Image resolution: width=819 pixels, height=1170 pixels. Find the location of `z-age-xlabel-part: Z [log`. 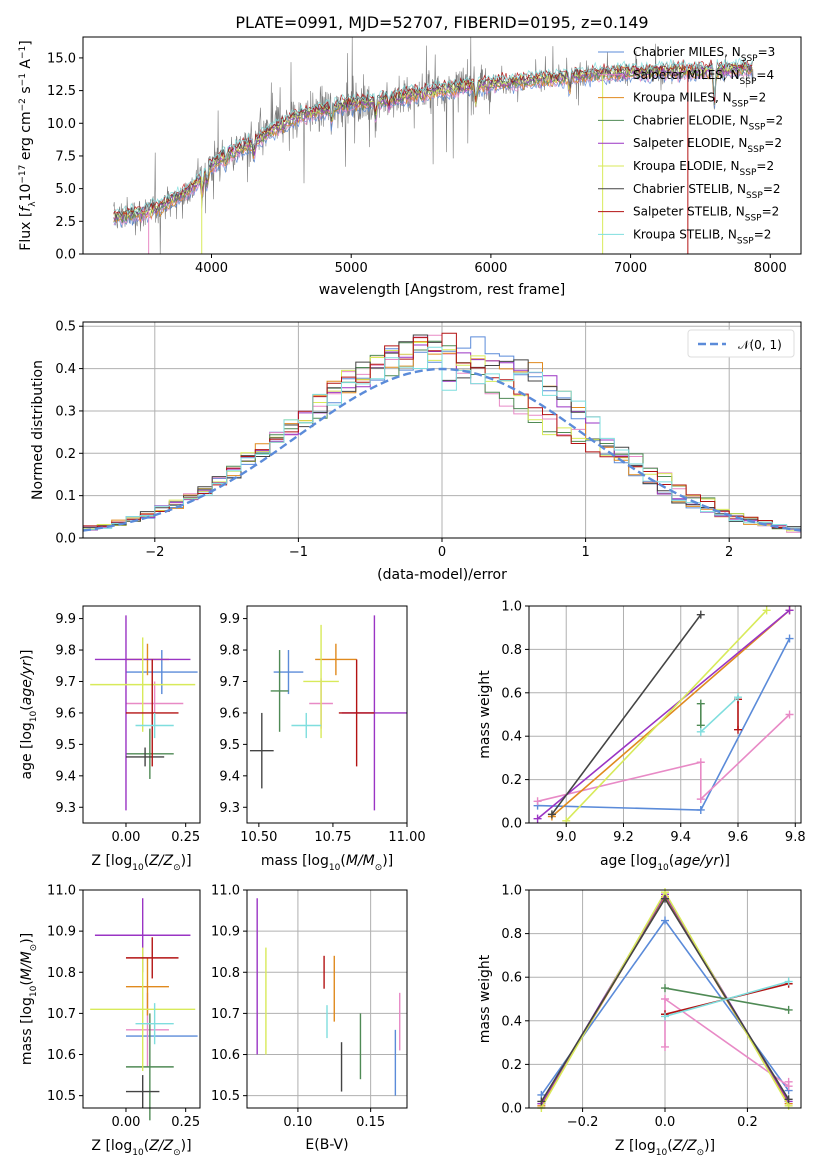

z-age-xlabel-part: Z [log is located at coordinates (111, 861).